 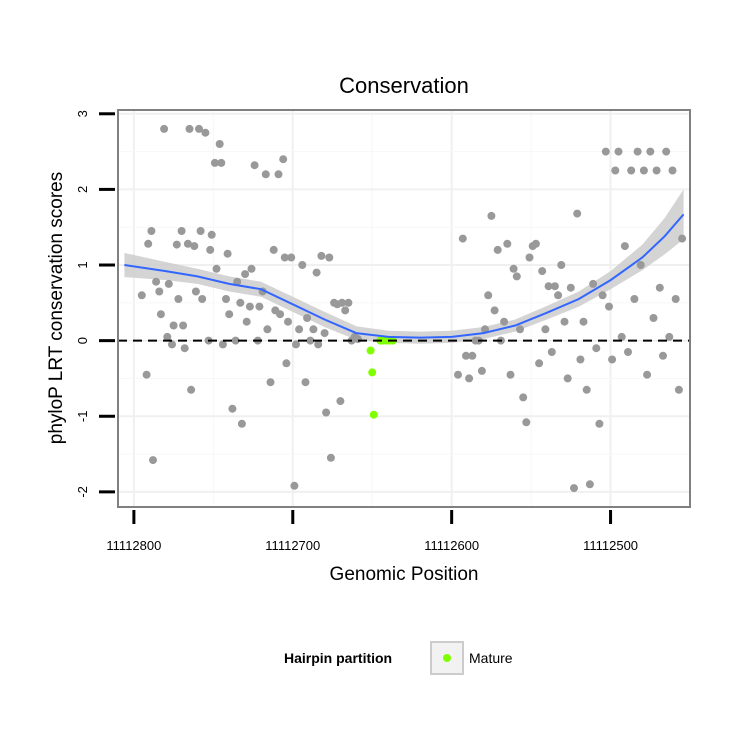 What do you see at coordinates (56, 308) in the screenshot?
I see `y-axis-title: phyloP LRT conservation scores` at bounding box center [56, 308].